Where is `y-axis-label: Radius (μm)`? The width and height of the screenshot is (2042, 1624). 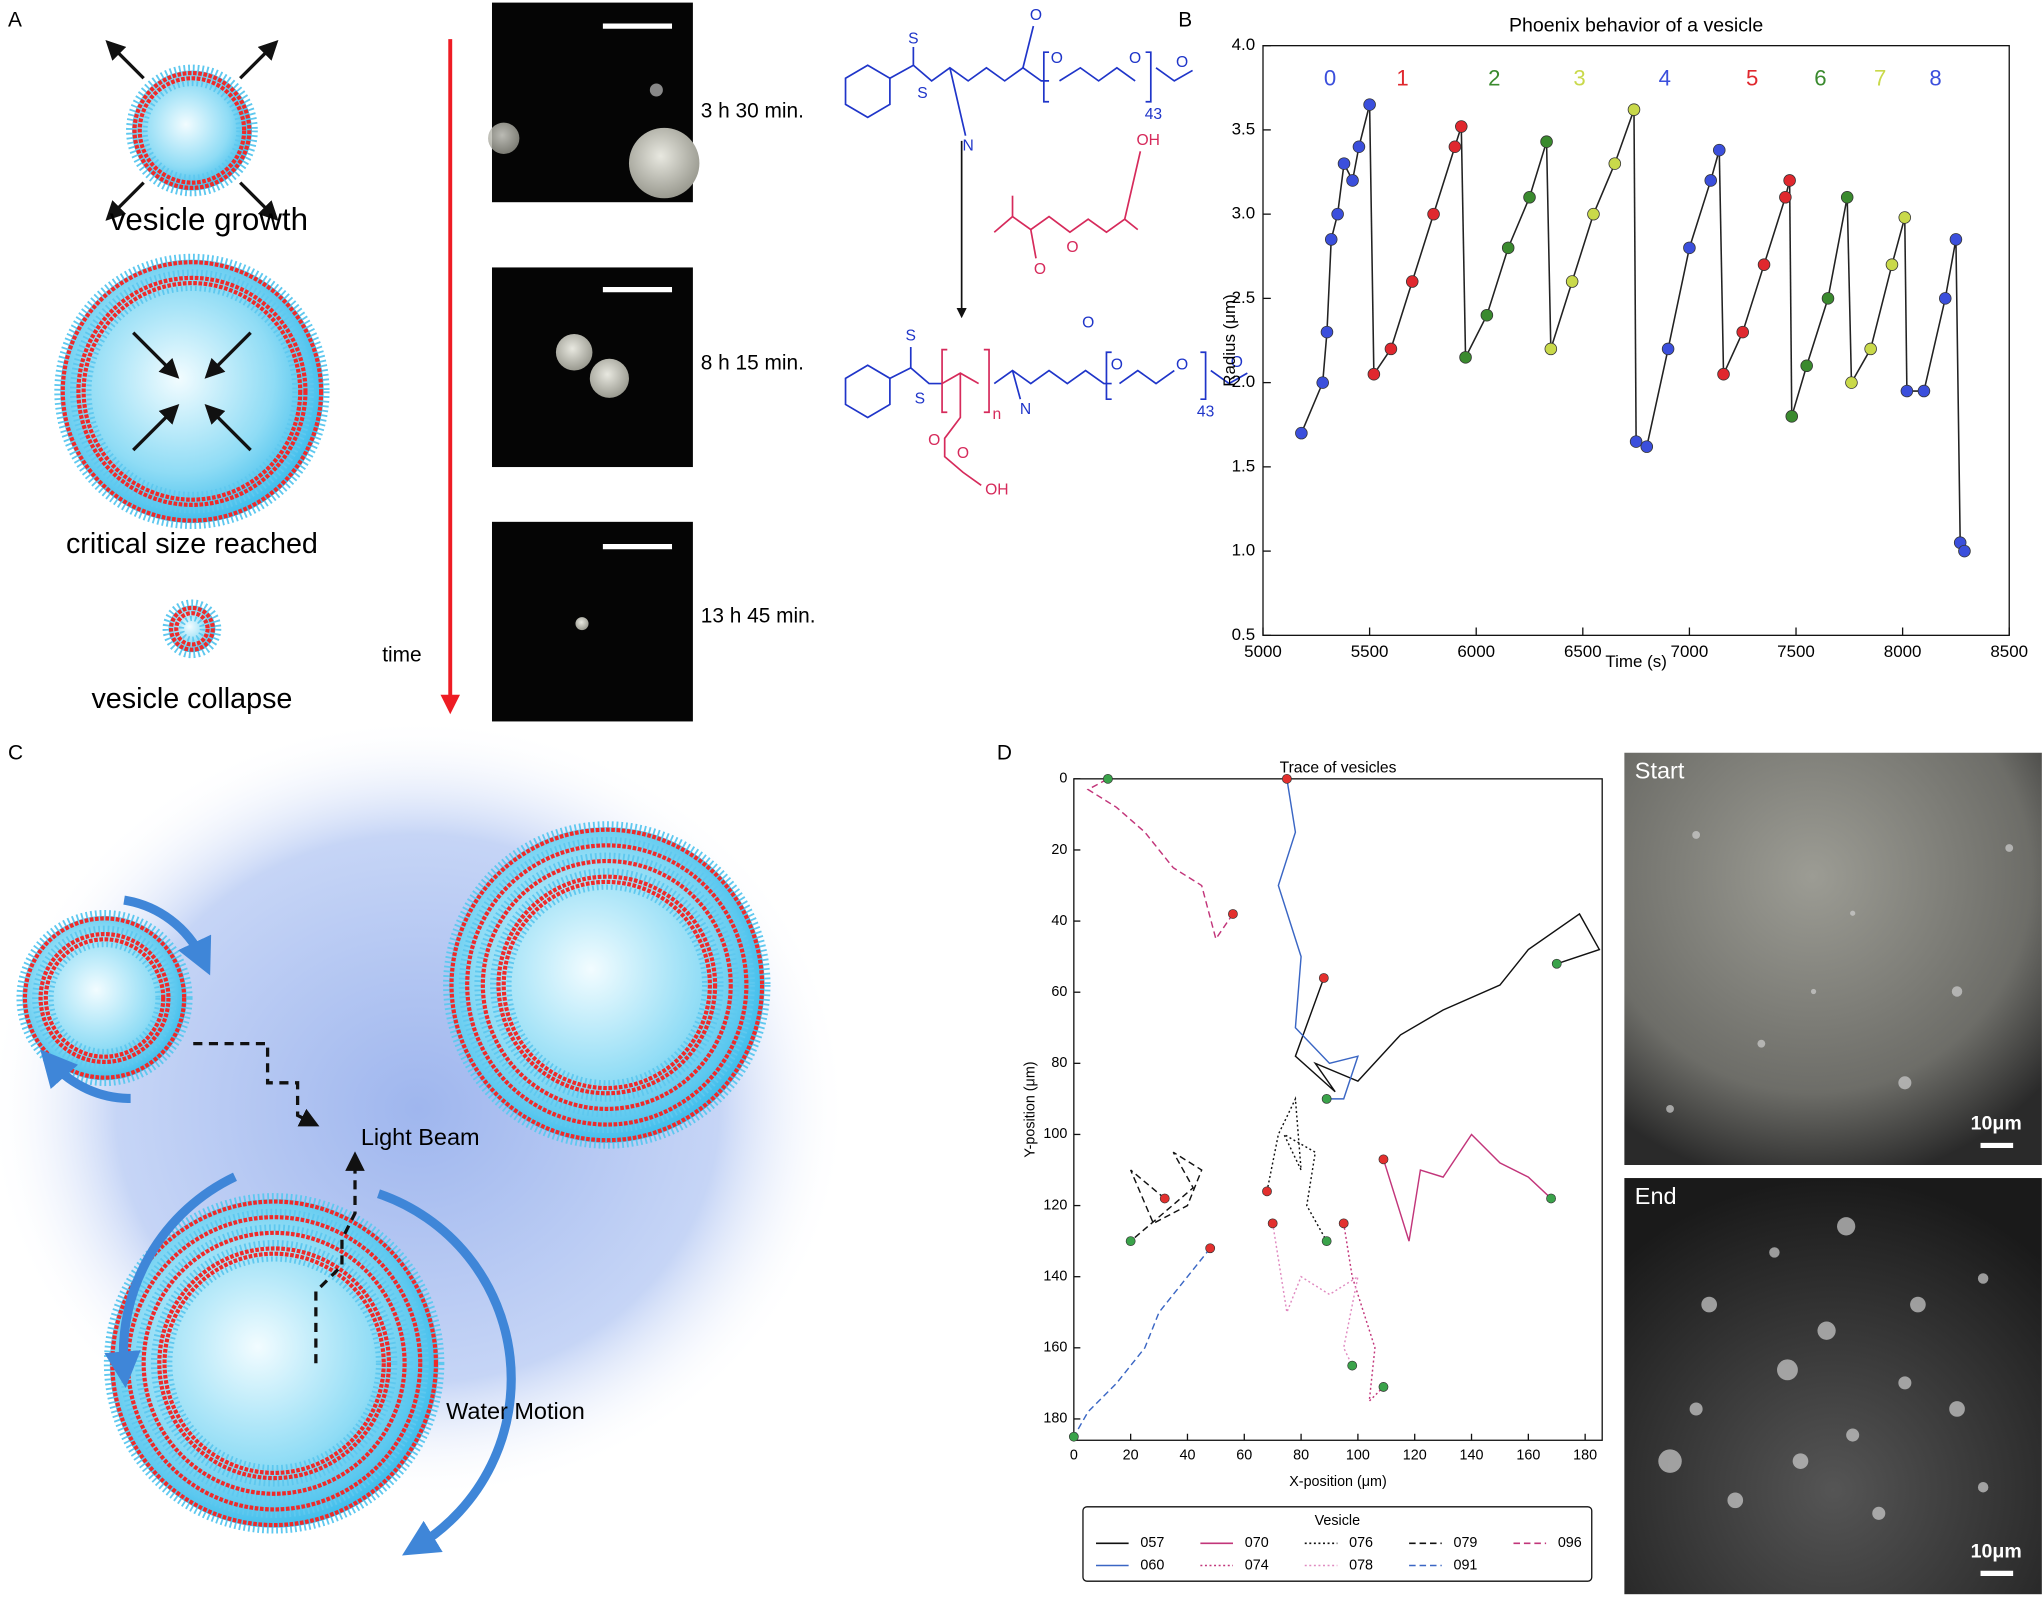 y-axis-label: Radius (μm) is located at coordinates (1229, 340).